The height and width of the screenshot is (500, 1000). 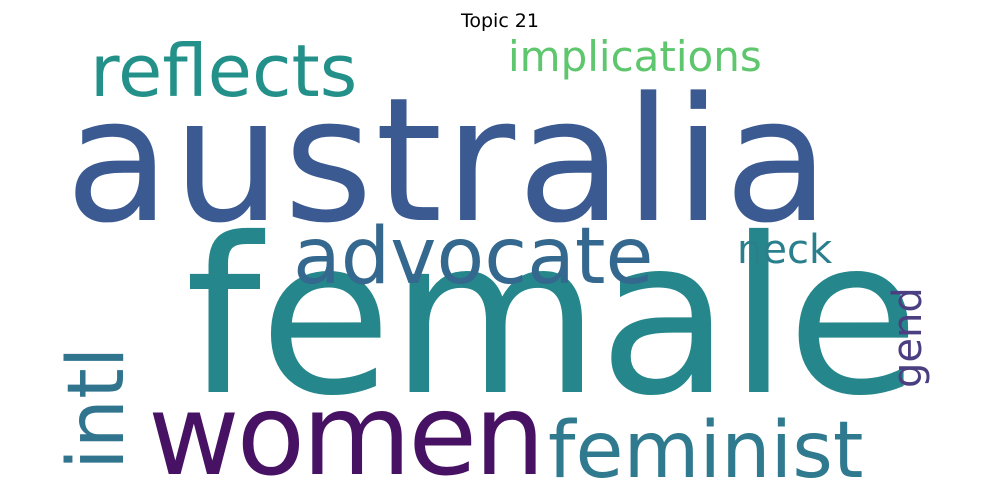 I want to click on figure-title: Topic 21, so click(x=499, y=21).